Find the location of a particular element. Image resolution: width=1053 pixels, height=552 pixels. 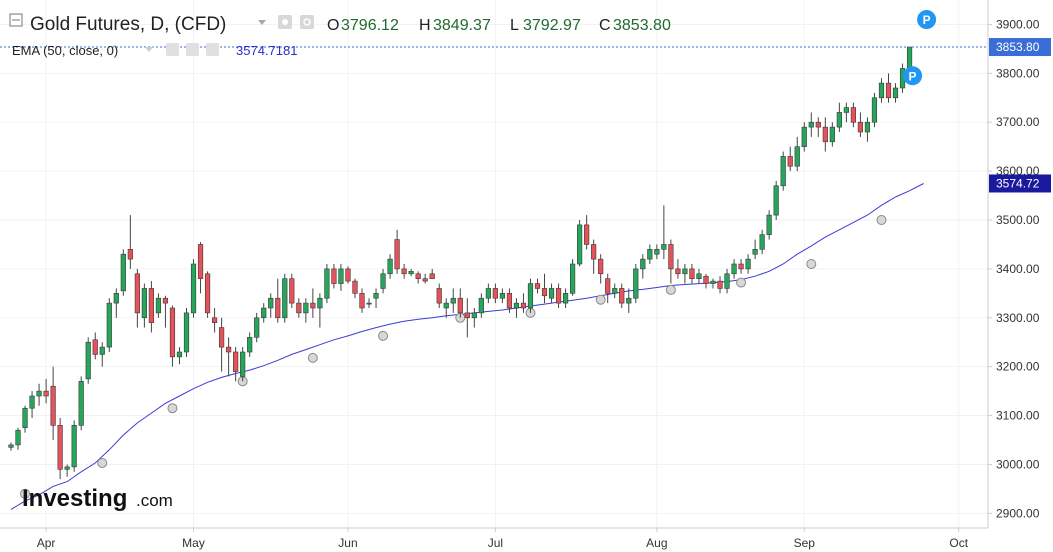

time-axis: Apr May Jun Jul Aug Sep Oct is located at coordinates (503, 539).